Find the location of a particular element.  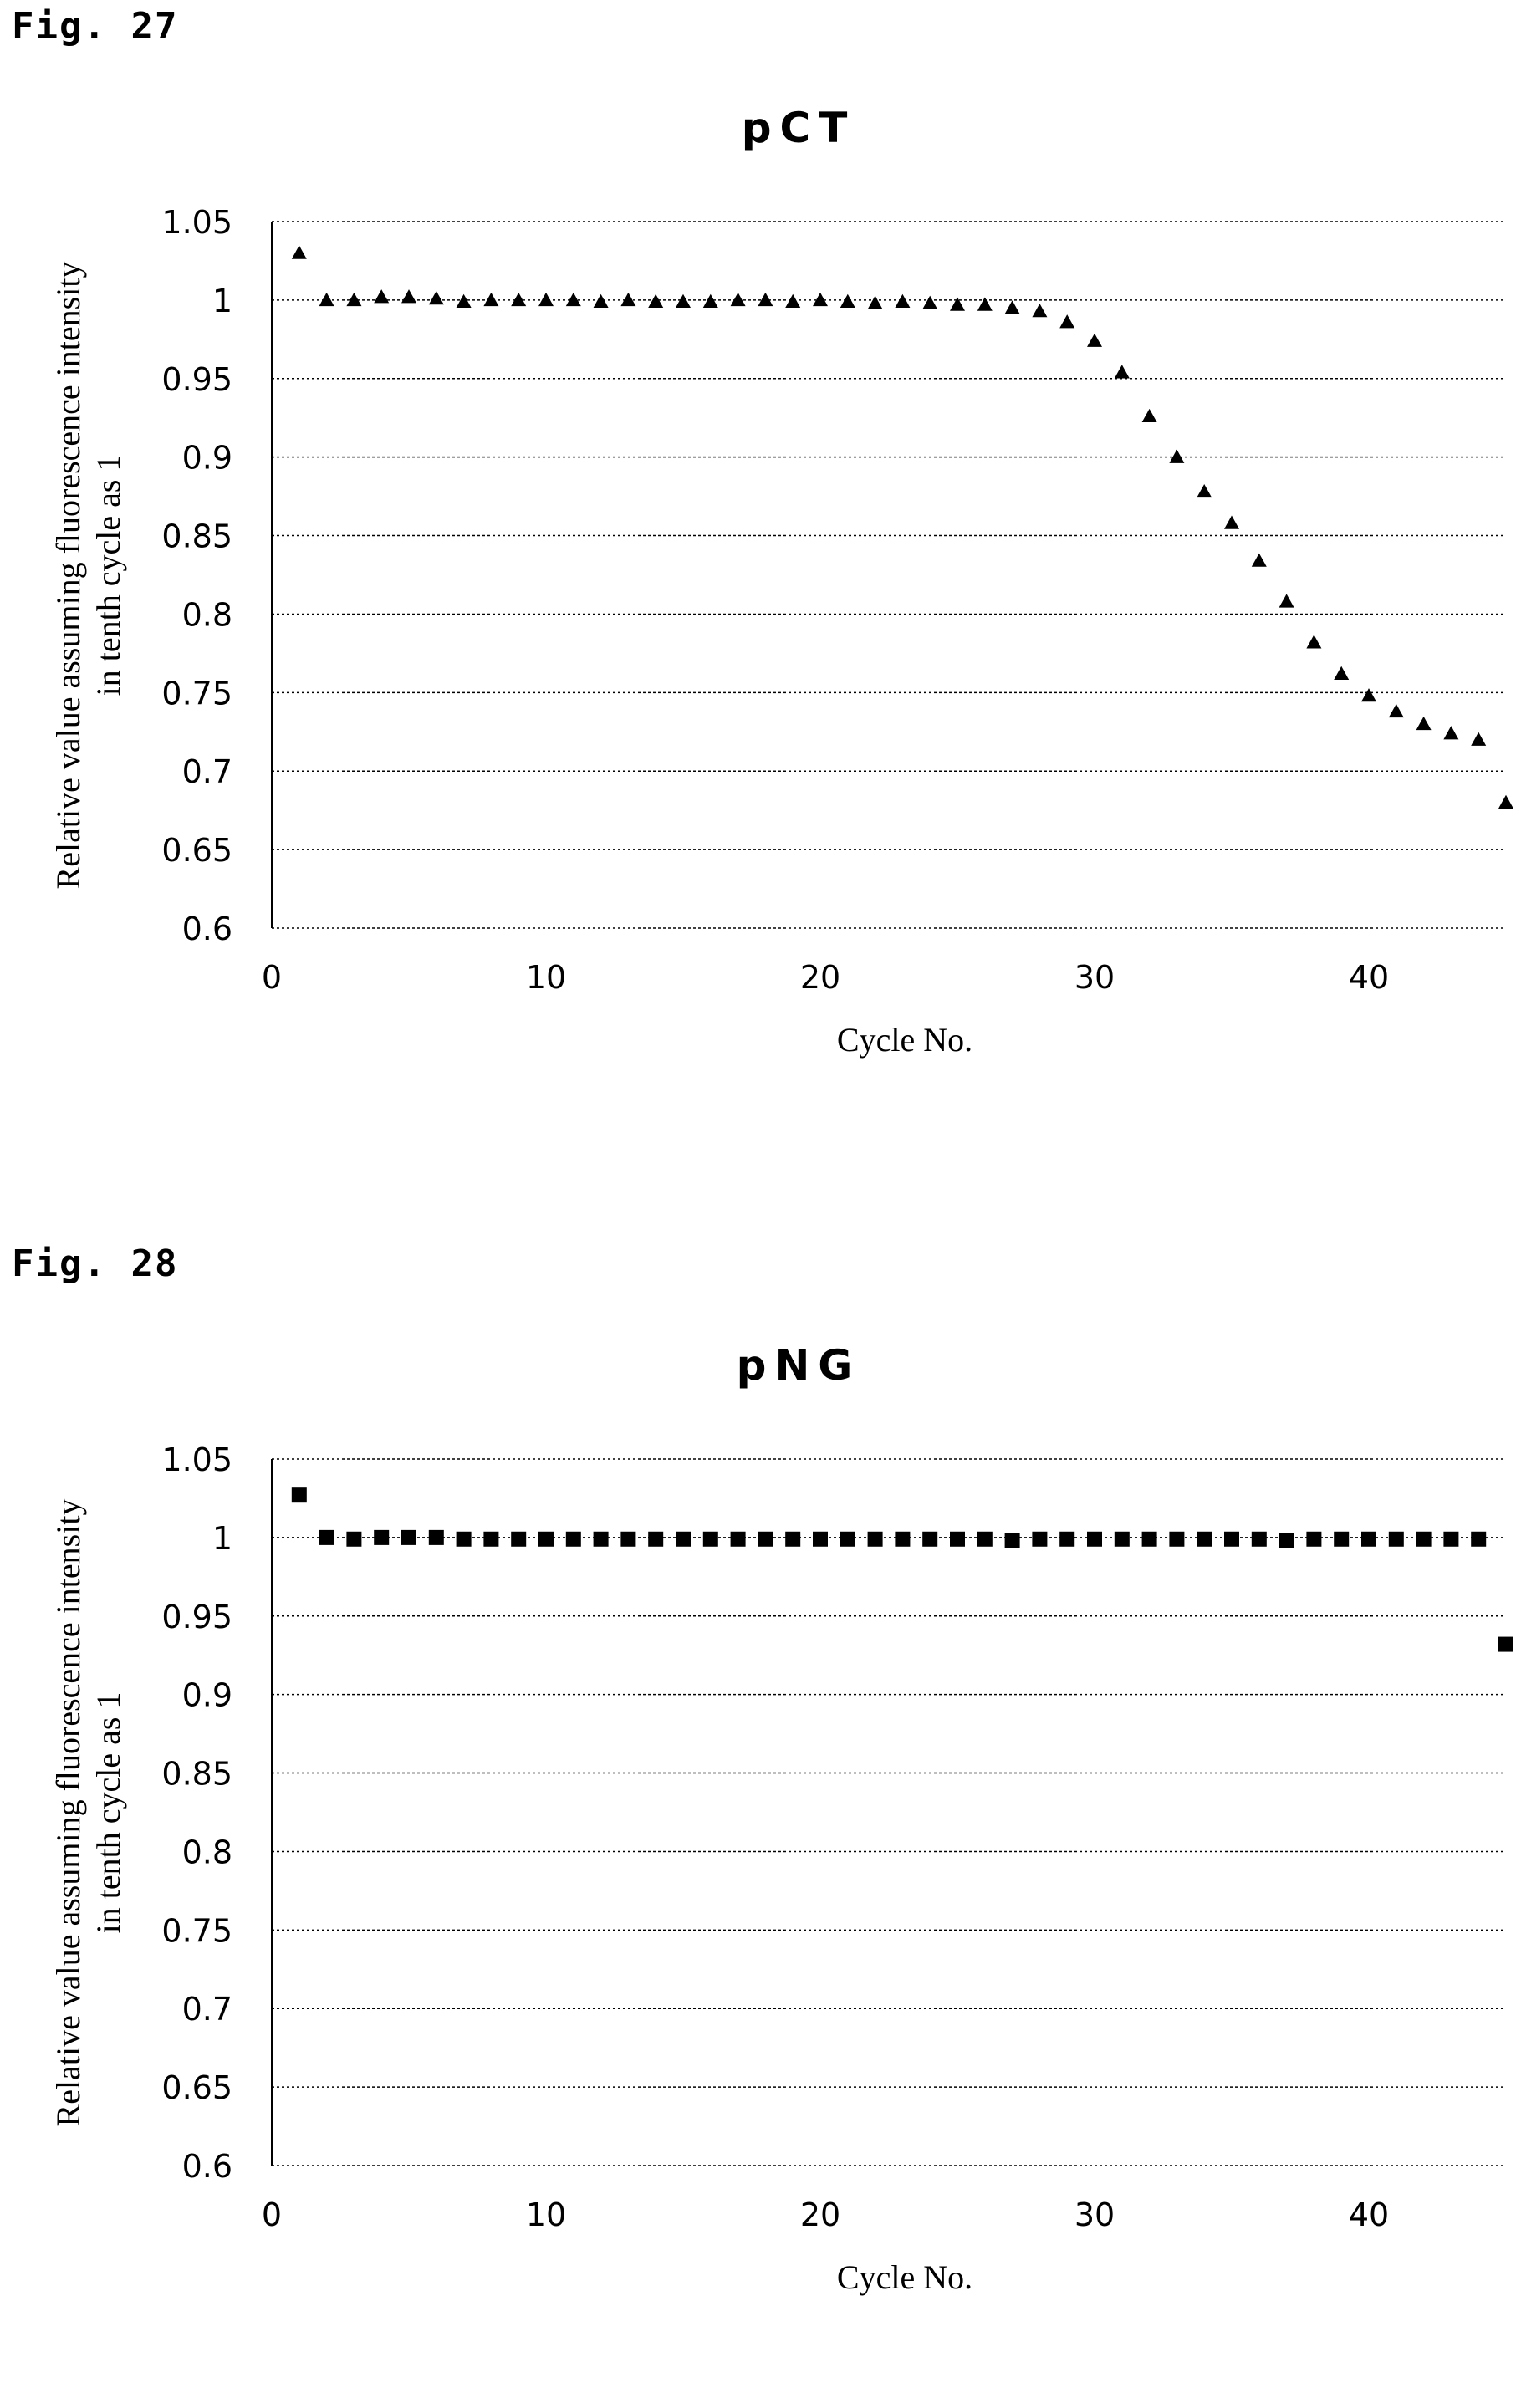

y-axis-label-line: in tenth cycle as 1 is located at coordinates (108, 575).